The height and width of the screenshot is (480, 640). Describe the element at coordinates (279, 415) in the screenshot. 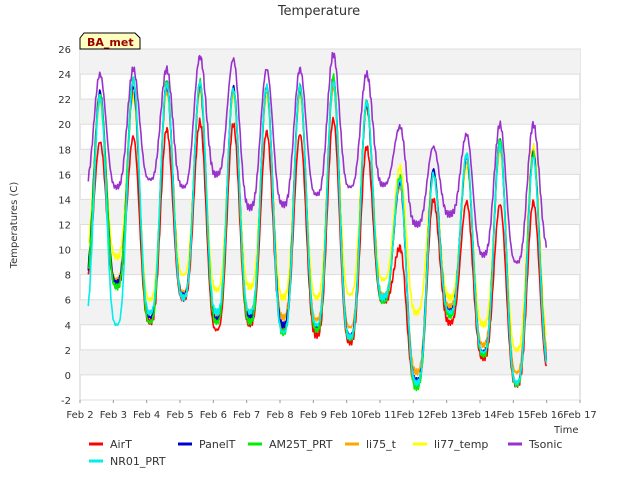

I see `x-tick-label: Feb 8` at that location.